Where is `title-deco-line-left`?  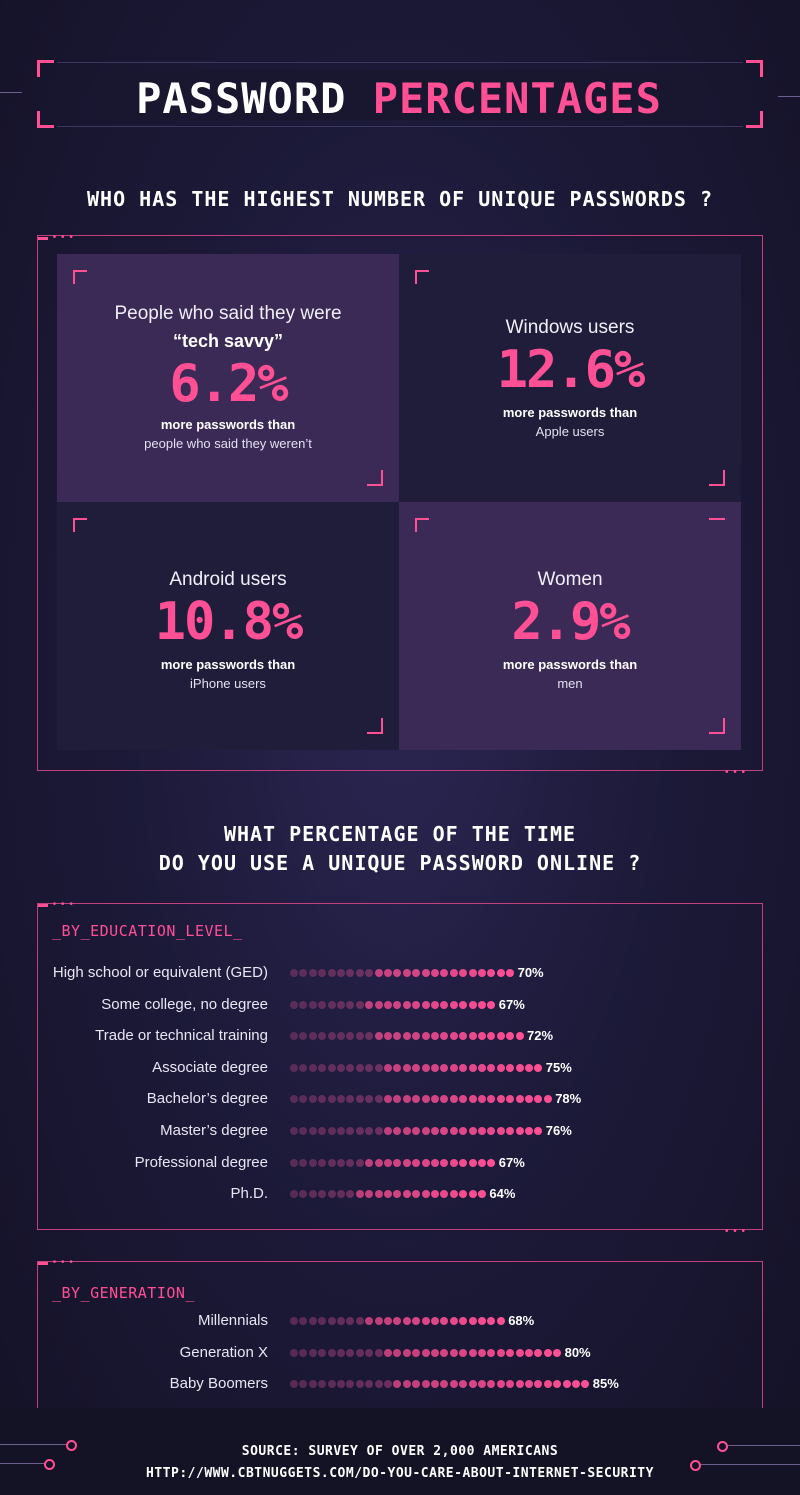 title-deco-line-left is located at coordinates (11, 92).